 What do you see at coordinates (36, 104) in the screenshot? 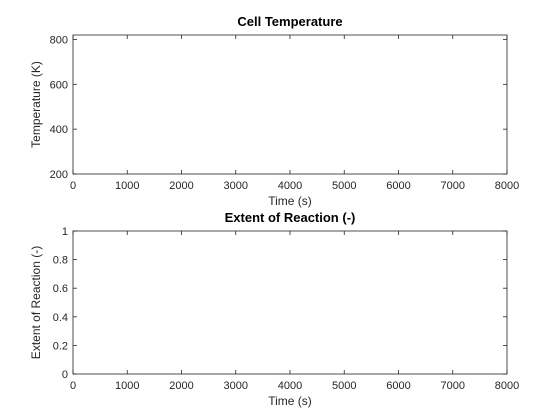
I see `y-axis-label: Temperature (K)` at bounding box center [36, 104].